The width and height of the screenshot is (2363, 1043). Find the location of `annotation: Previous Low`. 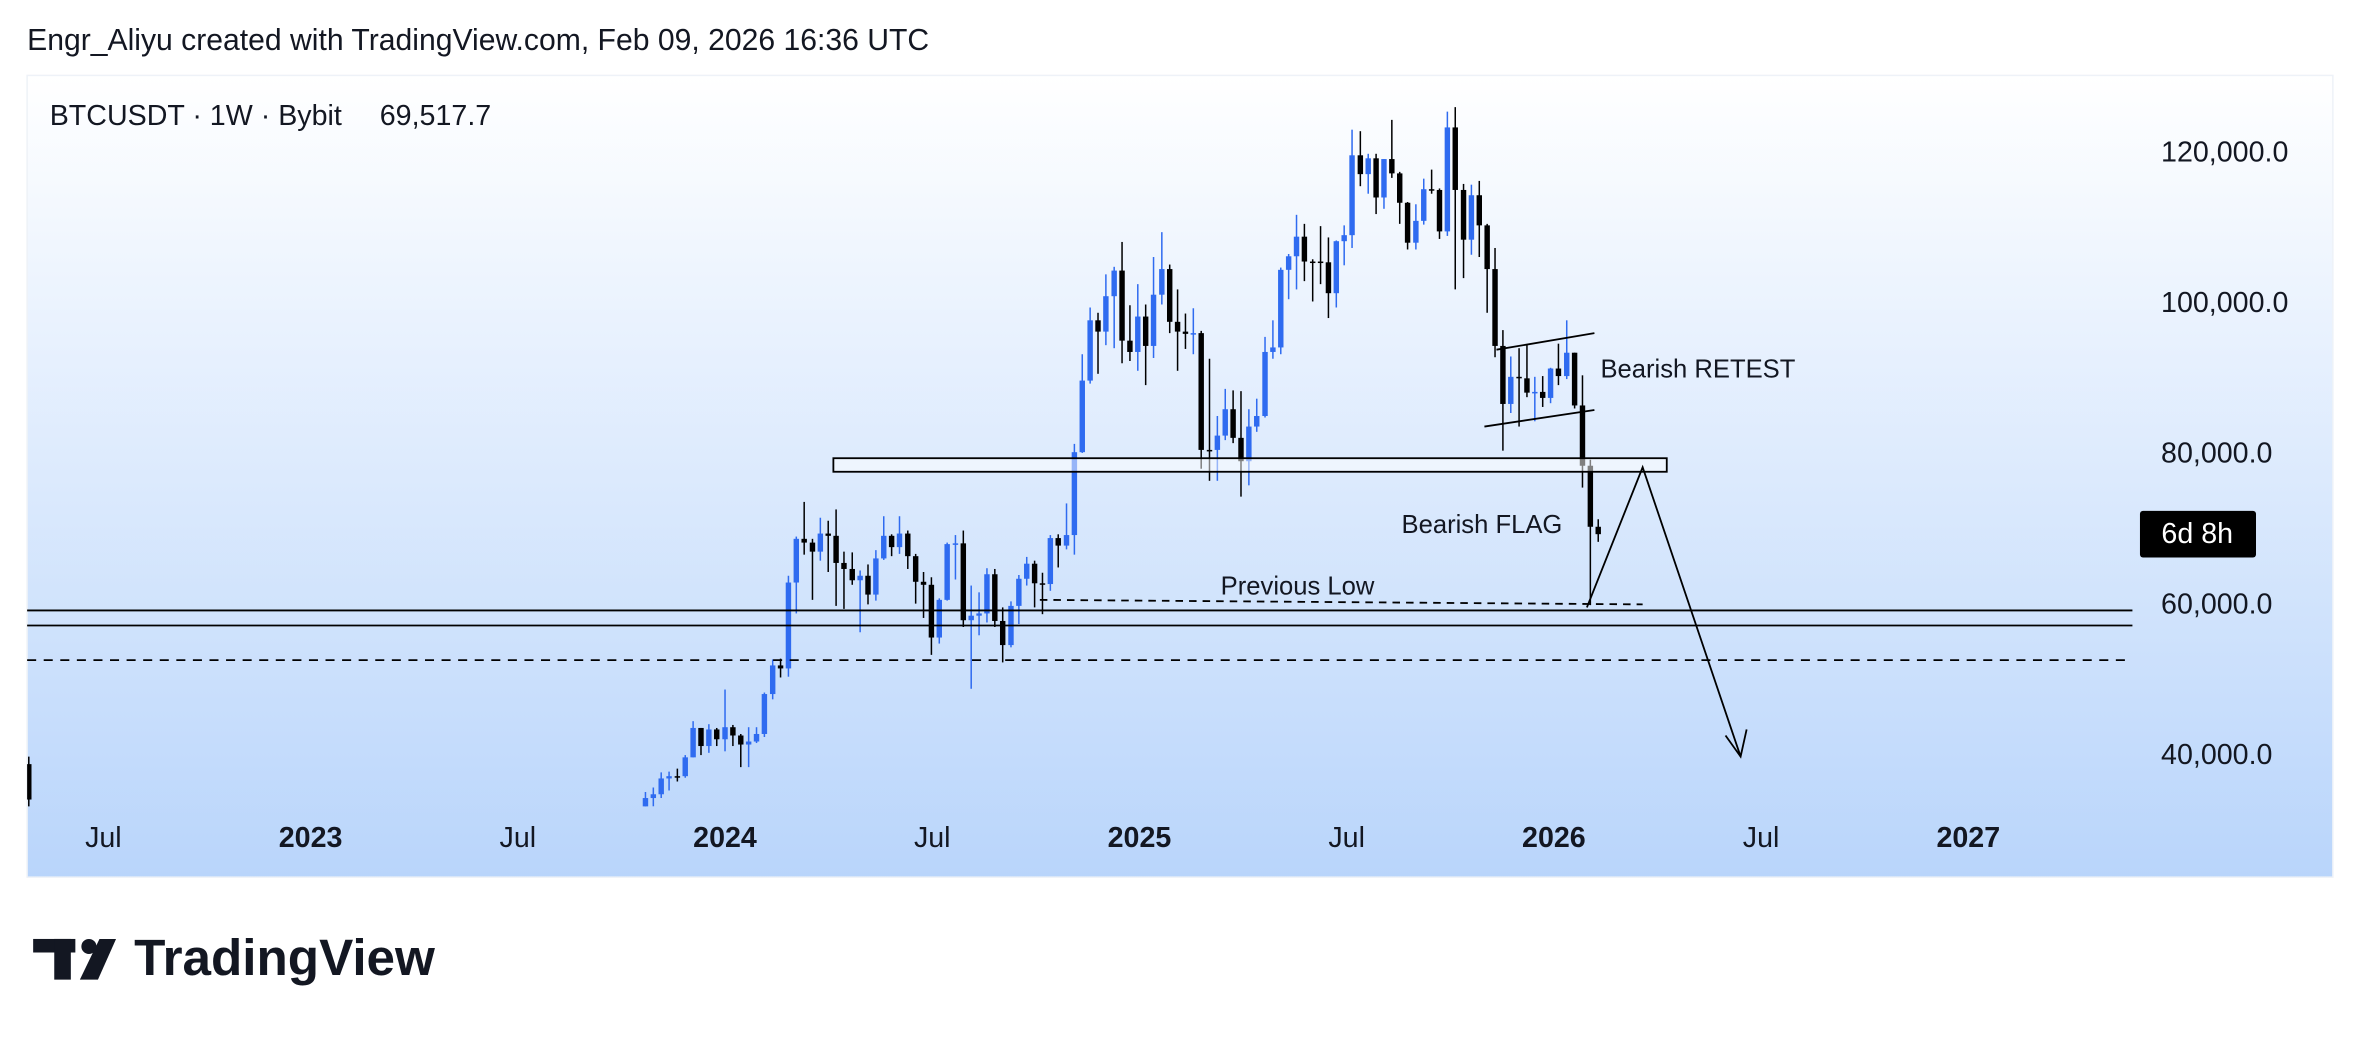

annotation: Previous Low is located at coordinates (1298, 587).